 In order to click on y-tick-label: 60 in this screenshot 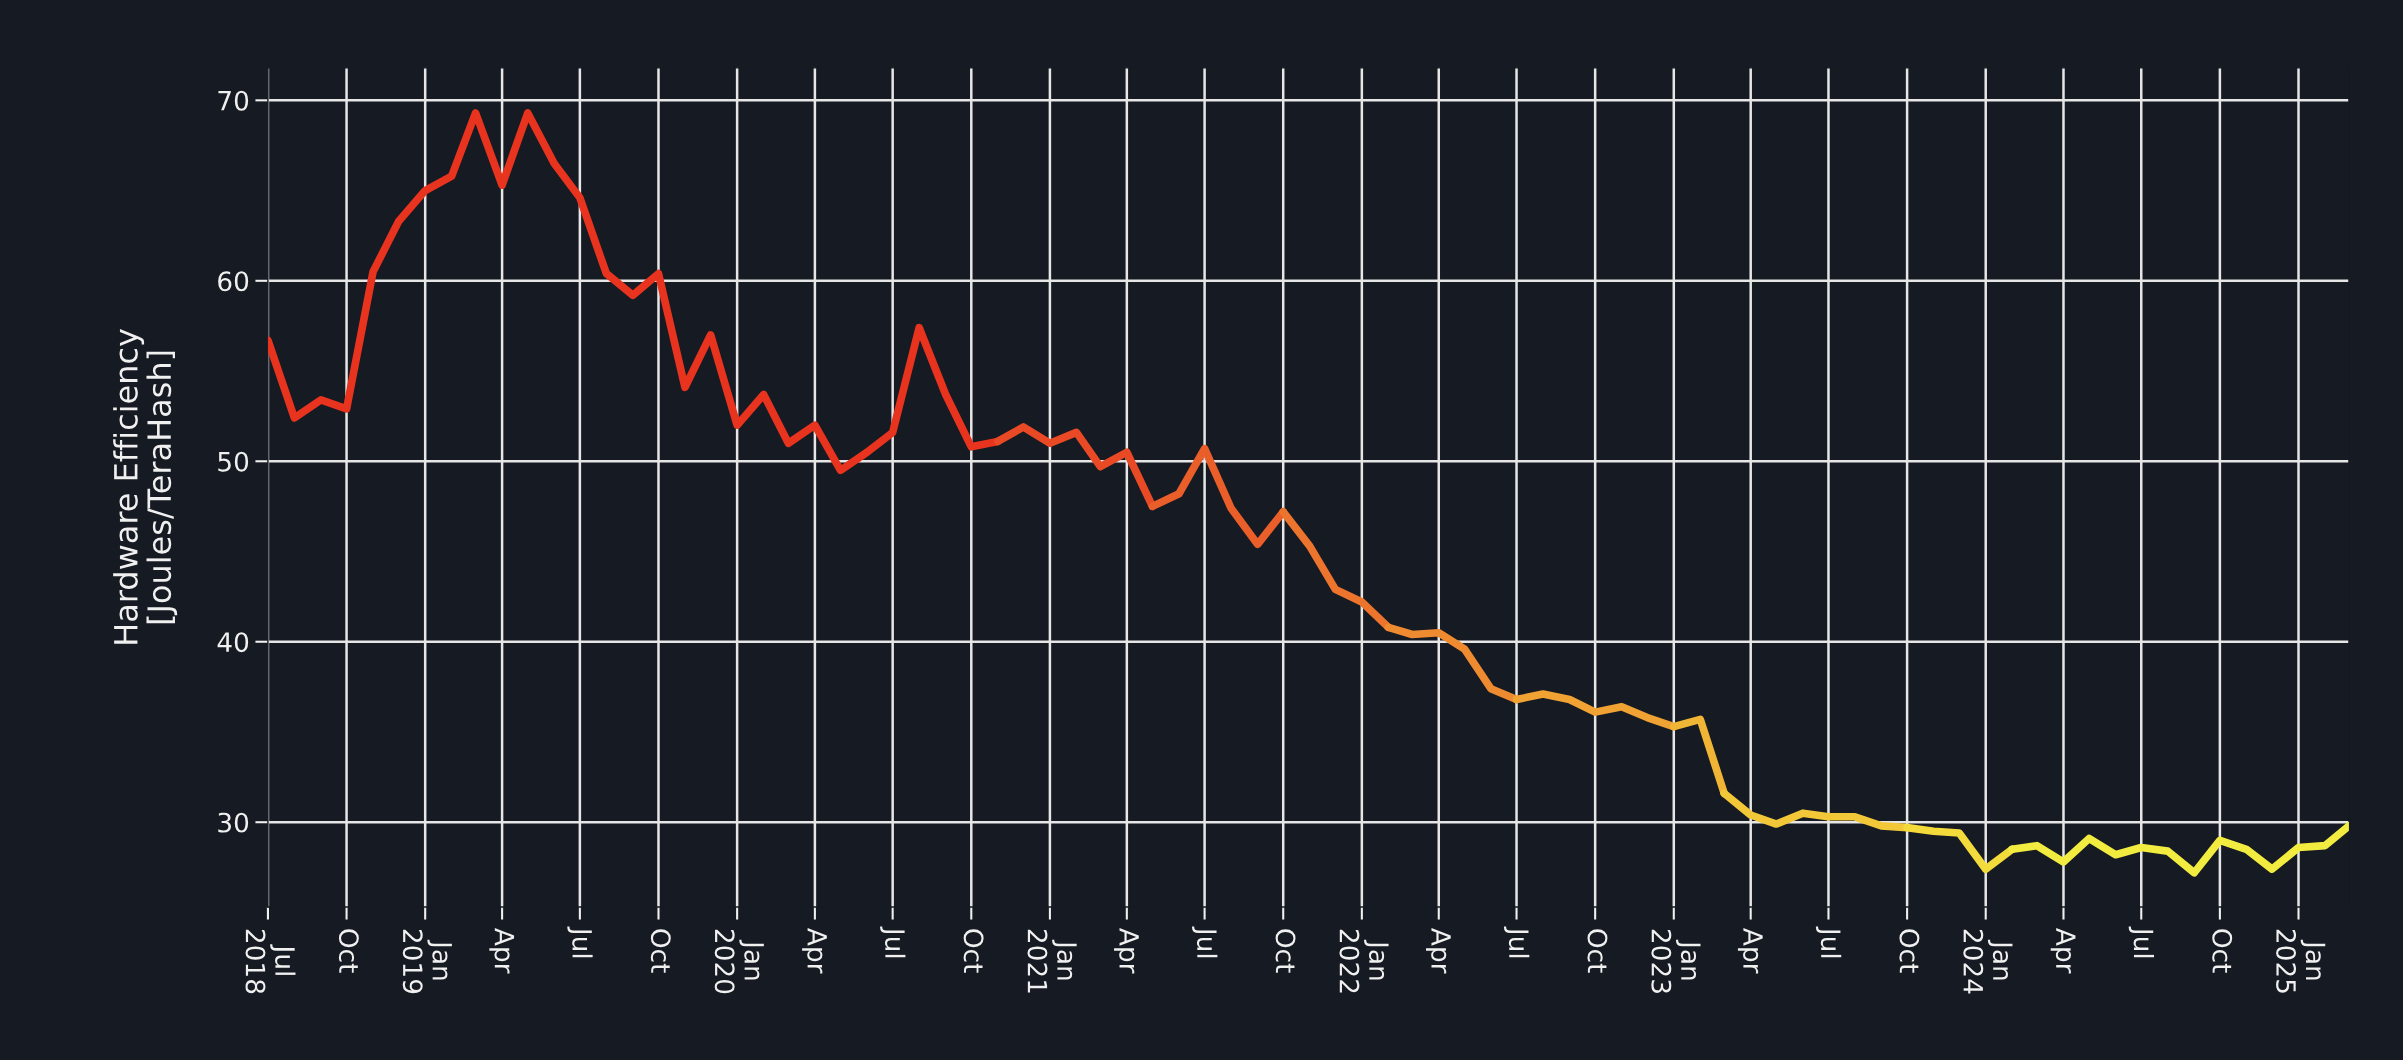, I will do `click(233, 281)`.